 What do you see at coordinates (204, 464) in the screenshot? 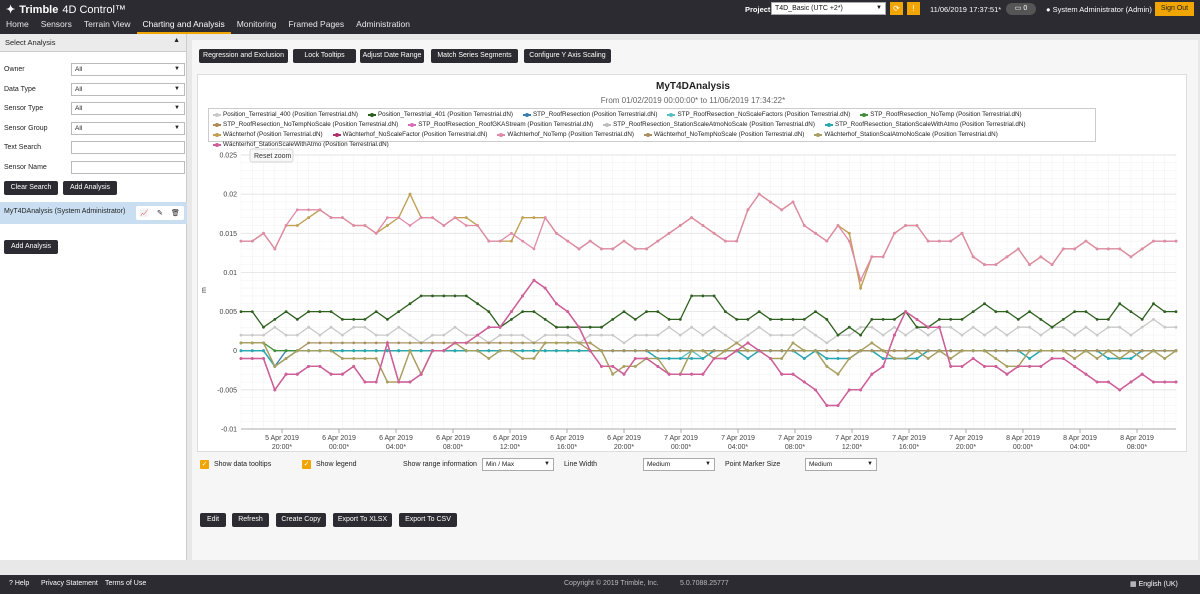
I see `show-tooltips-checkbox: ✓` at bounding box center [204, 464].